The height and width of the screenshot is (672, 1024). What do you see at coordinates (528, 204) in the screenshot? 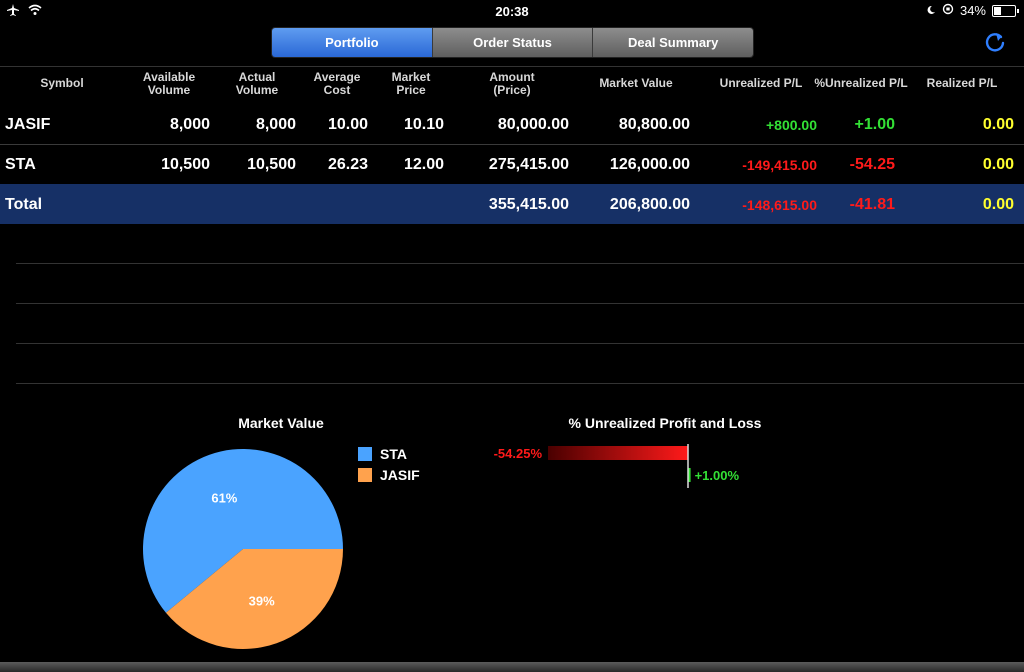
I see `cell-total-amount: 355,415.00` at bounding box center [528, 204].